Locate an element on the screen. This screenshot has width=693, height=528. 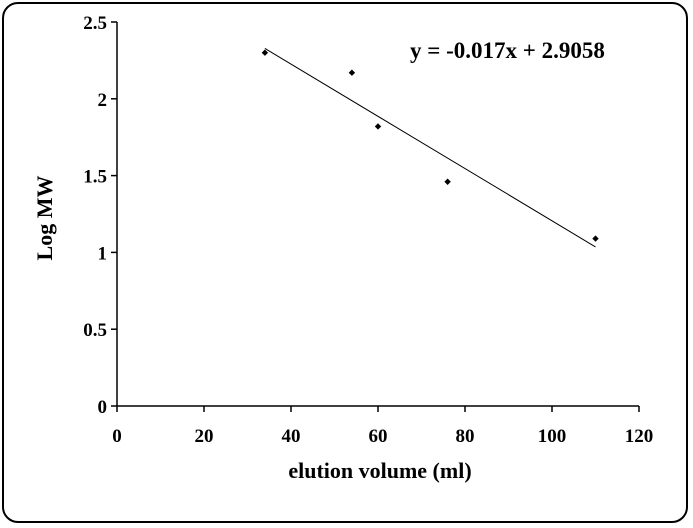
trendline-equation: y = -0.017x + 2.9058 is located at coordinates (507, 50).